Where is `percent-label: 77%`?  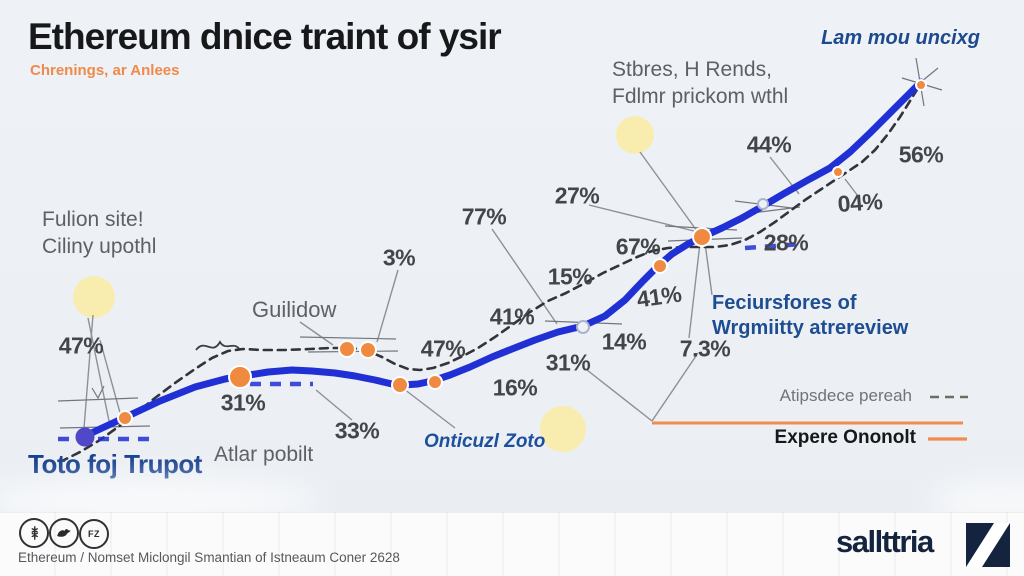
percent-label: 77% is located at coordinates (484, 216).